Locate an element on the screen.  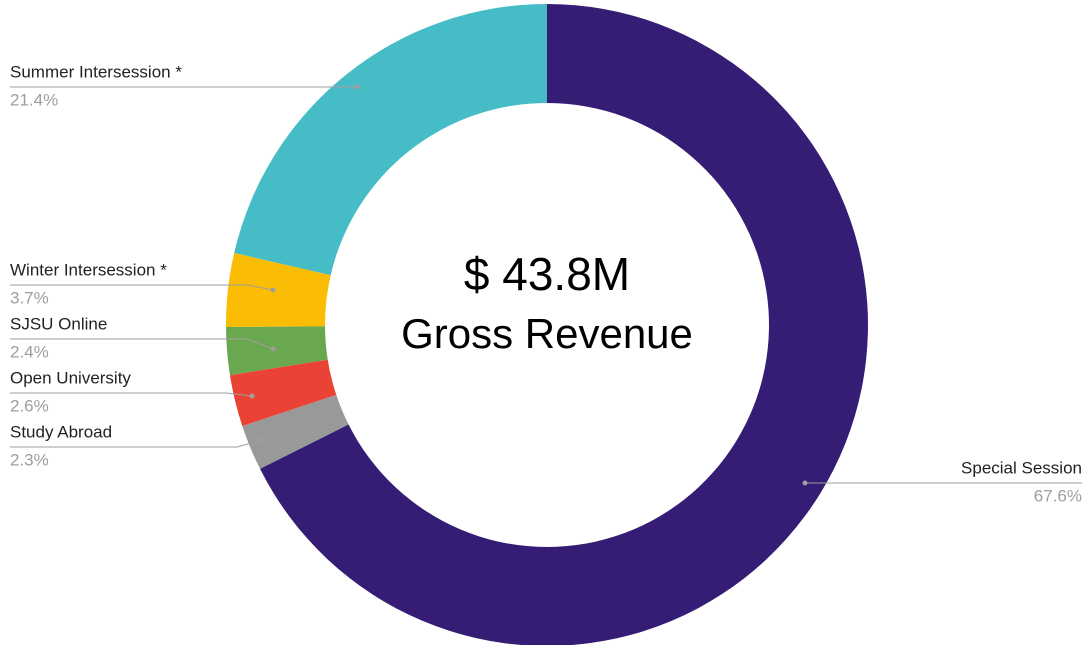
slice-label: Open University is located at coordinates (70, 377).